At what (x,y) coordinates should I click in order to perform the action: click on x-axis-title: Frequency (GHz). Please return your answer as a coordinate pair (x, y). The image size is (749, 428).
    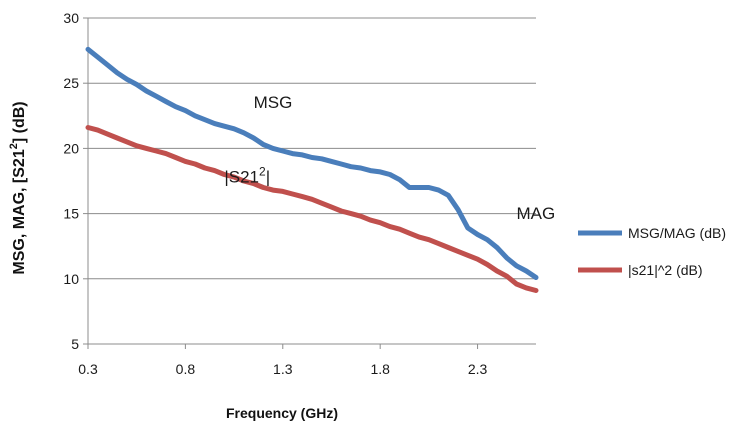
    Looking at the image, I should click on (282, 413).